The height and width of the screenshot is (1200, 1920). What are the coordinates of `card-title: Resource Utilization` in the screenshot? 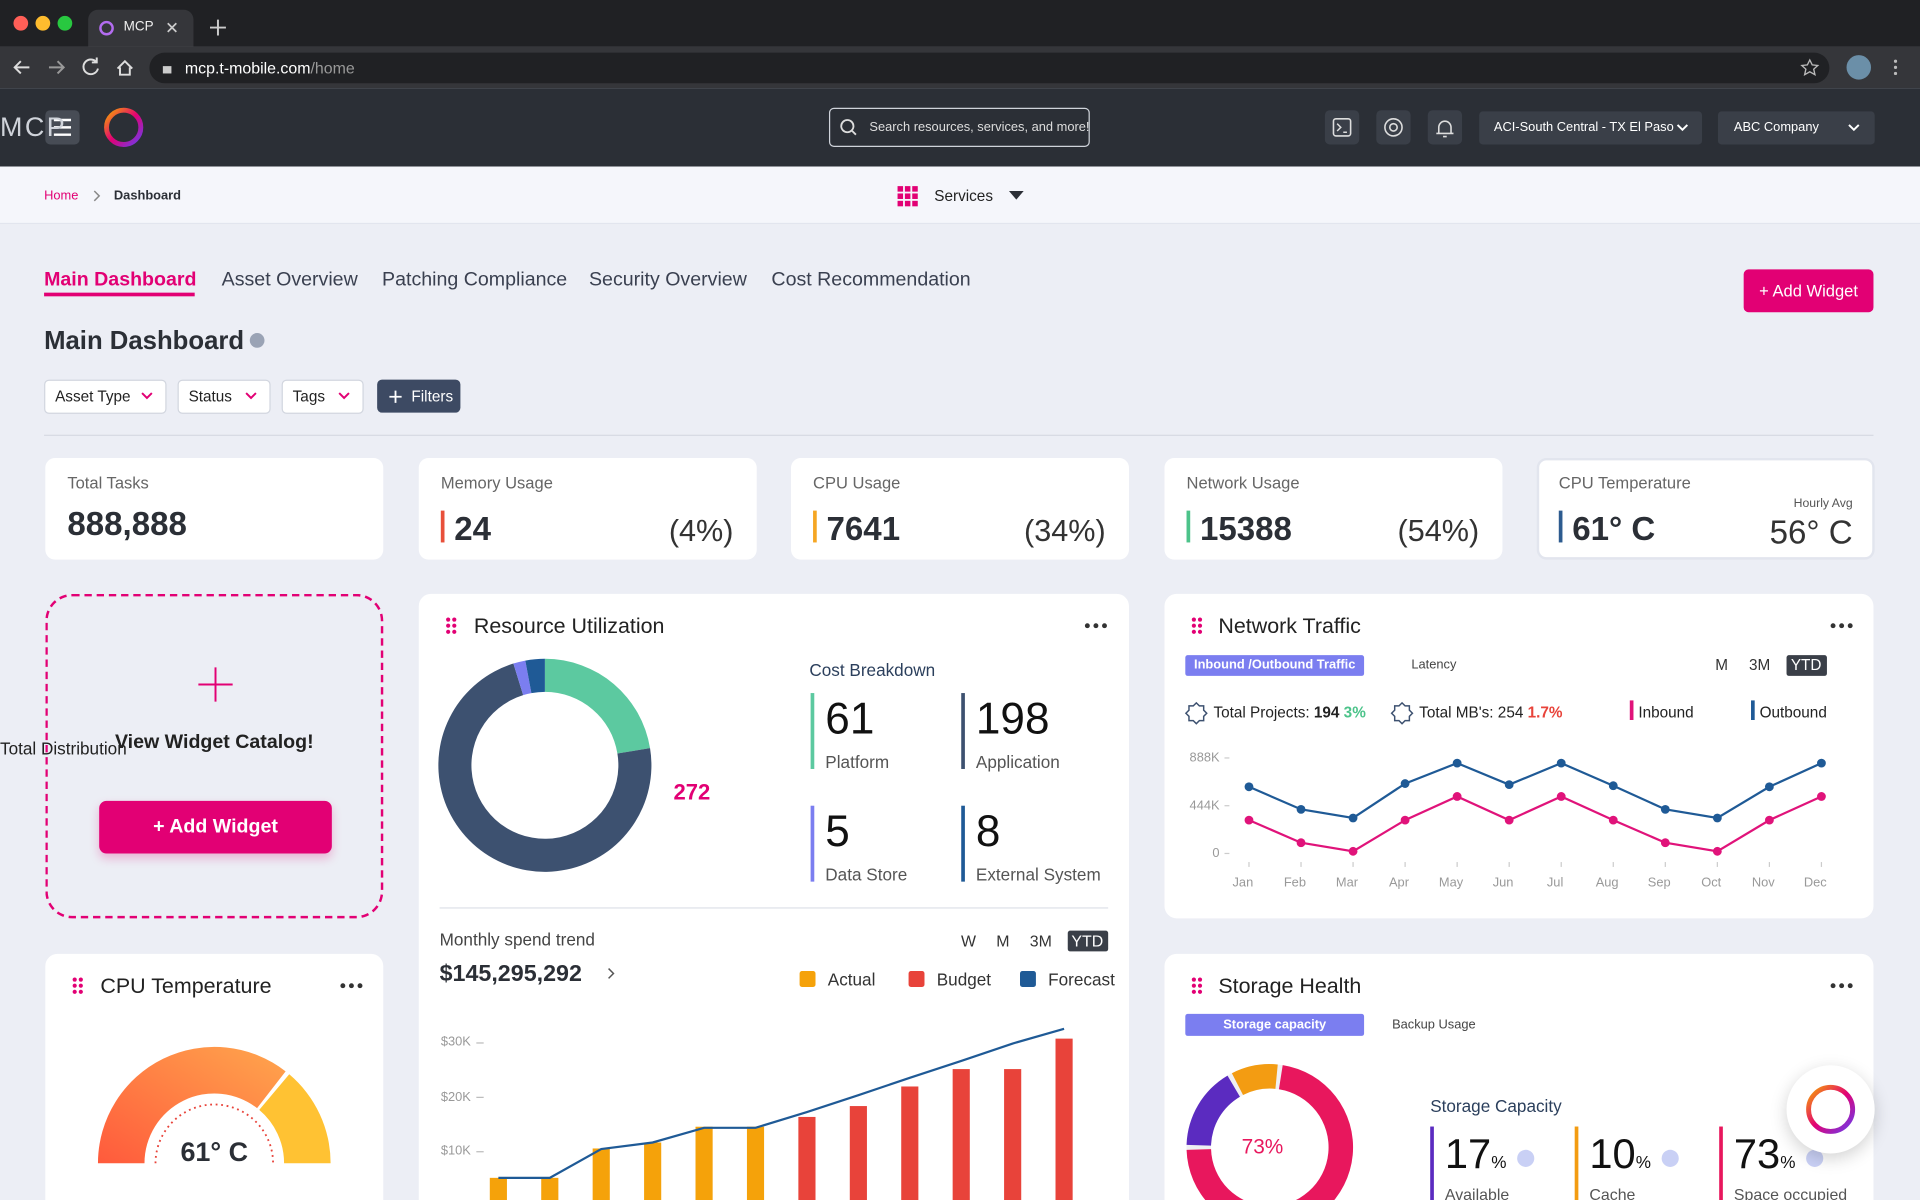 It's located at (569, 625).